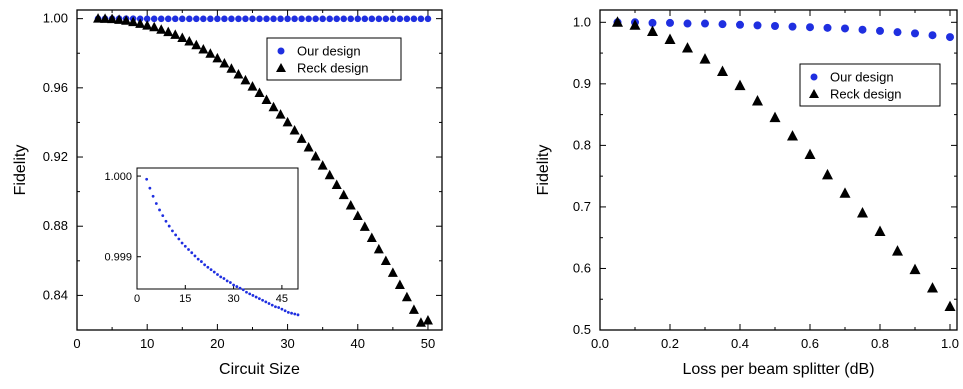  I want to click on left-legend-label-reck-design: Reck design, so click(333, 68).